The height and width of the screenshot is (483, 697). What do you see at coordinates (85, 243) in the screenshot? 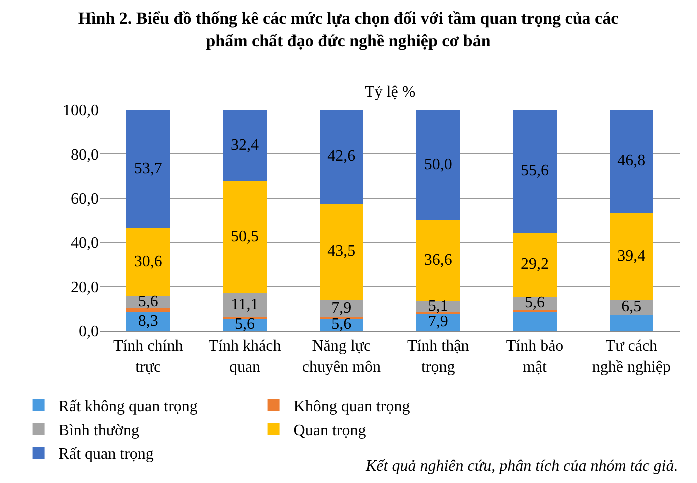
I see `y-tick-label: 40,0` at bounding box center [85, 243].